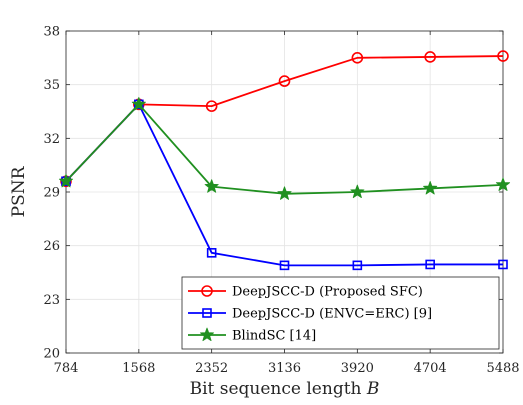 Image resolution: width=523 pixels, height=405 pixels. I want to click on legend-box, so click(340, 313).